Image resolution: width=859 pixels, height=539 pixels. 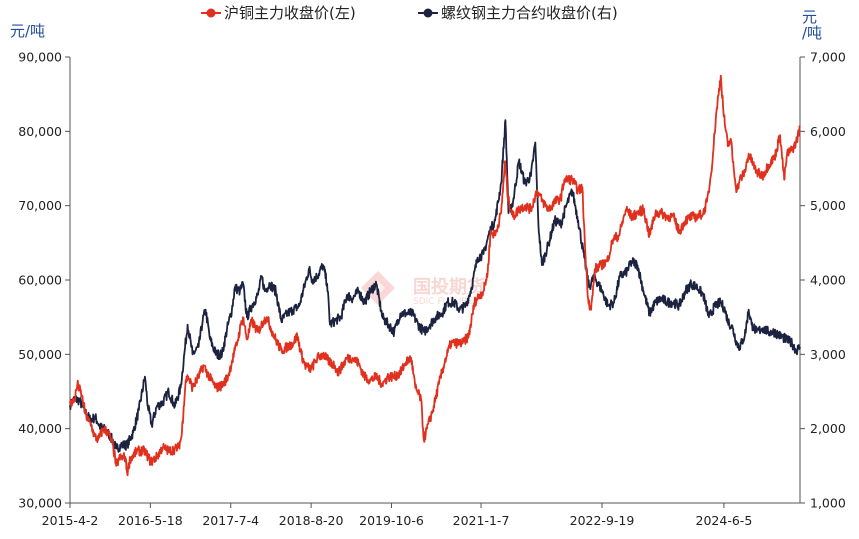 I want to click on right-axis-unit-top: 元, so click(x=809, y=17).